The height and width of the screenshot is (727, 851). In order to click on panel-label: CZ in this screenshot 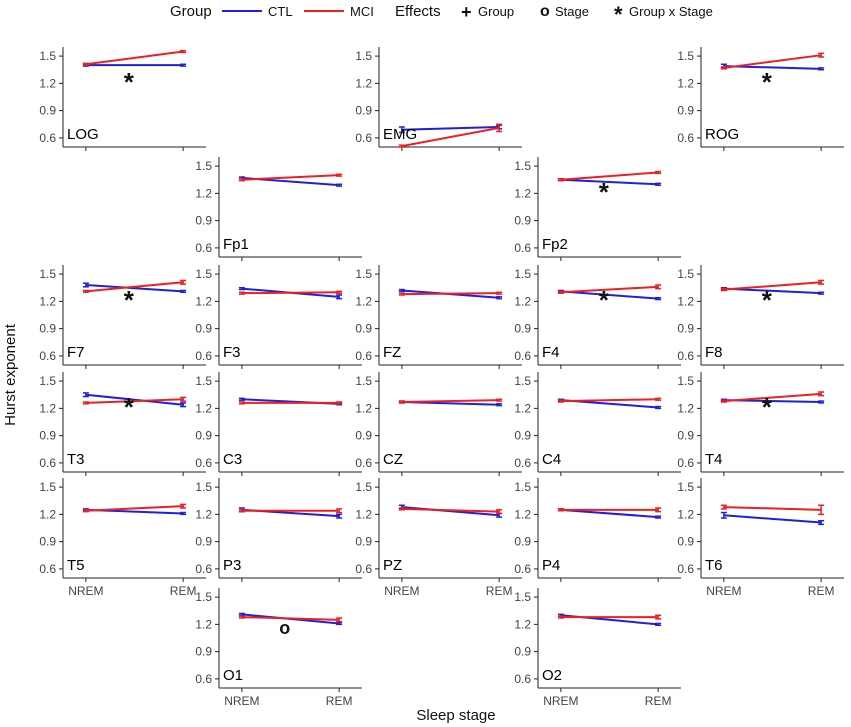, I will do `click(393, 459)`.